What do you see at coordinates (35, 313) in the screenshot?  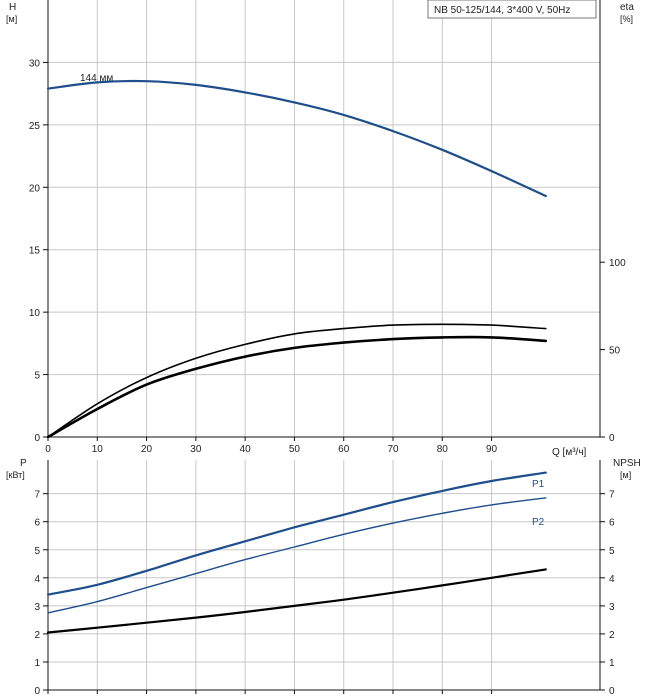 I see `left-tick-label: 10` at bounding box center [35, 313].